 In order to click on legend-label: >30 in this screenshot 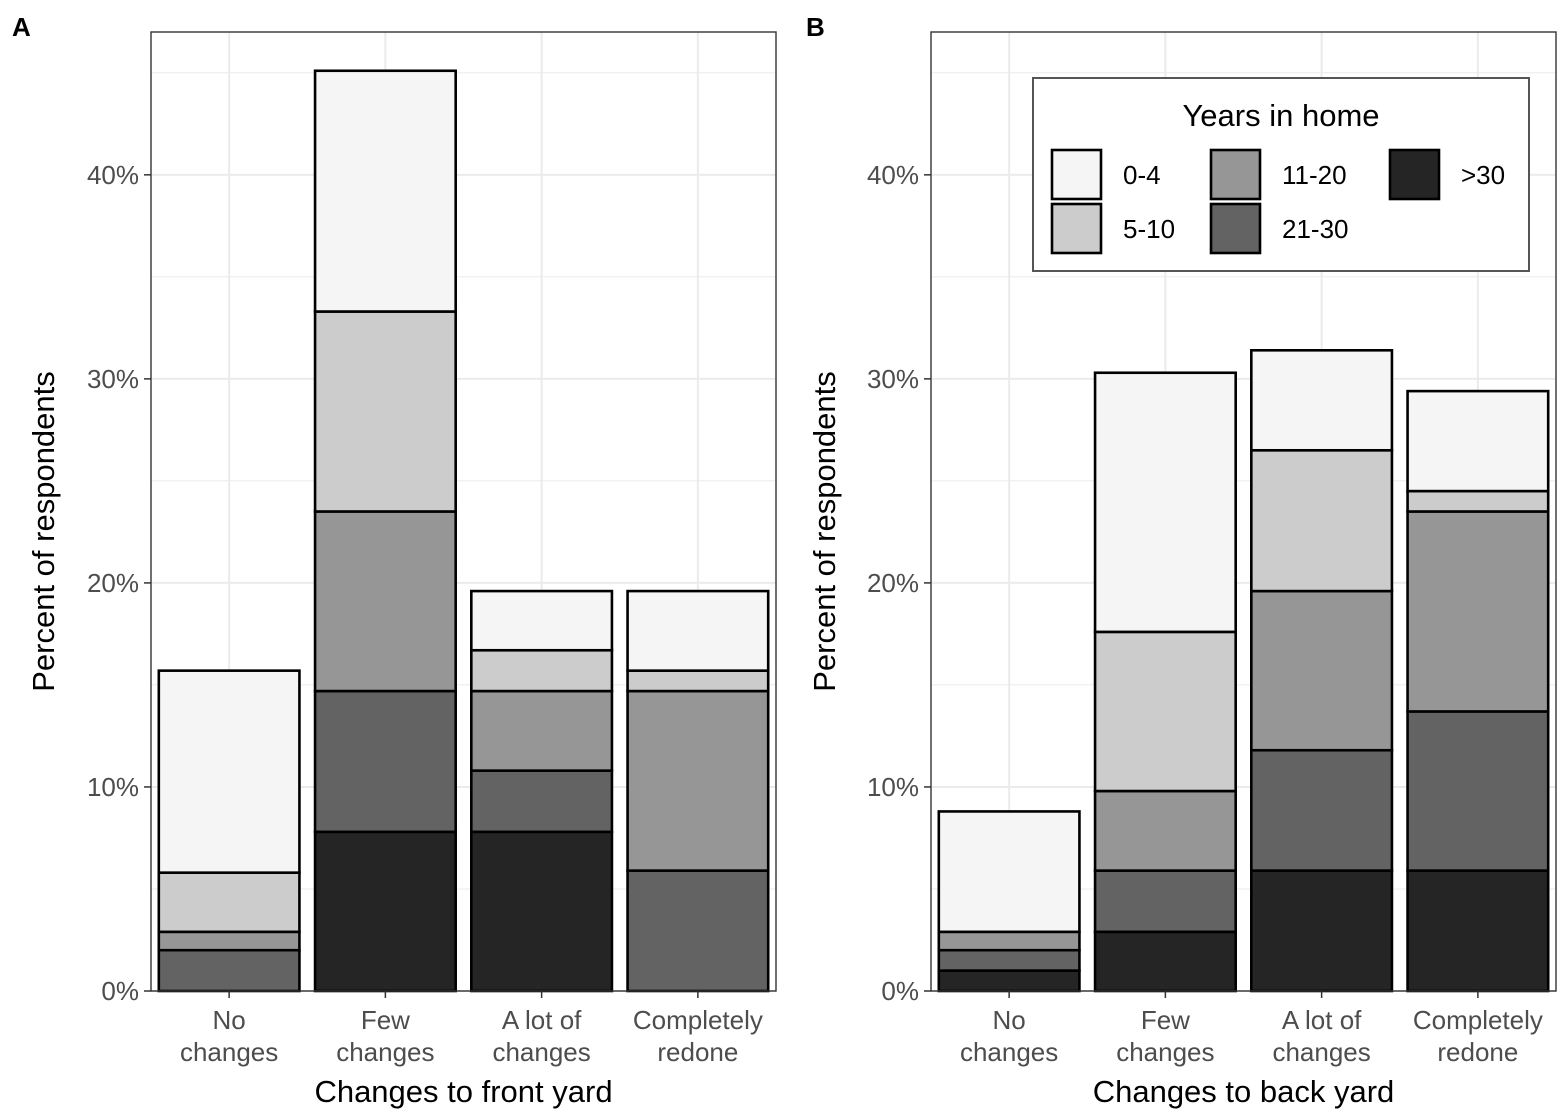, I will do `click(1483, 175)`.